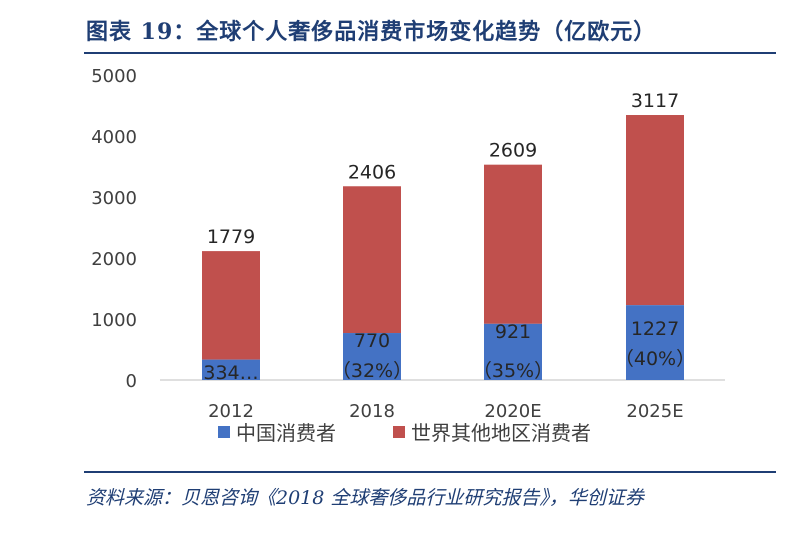 The width and height of the screenshot is (801, 553). I want to click on chart-title: 图表 19：全球个人奢侈品消费市场变化趋势（亿欧元）, so click(371, 32).